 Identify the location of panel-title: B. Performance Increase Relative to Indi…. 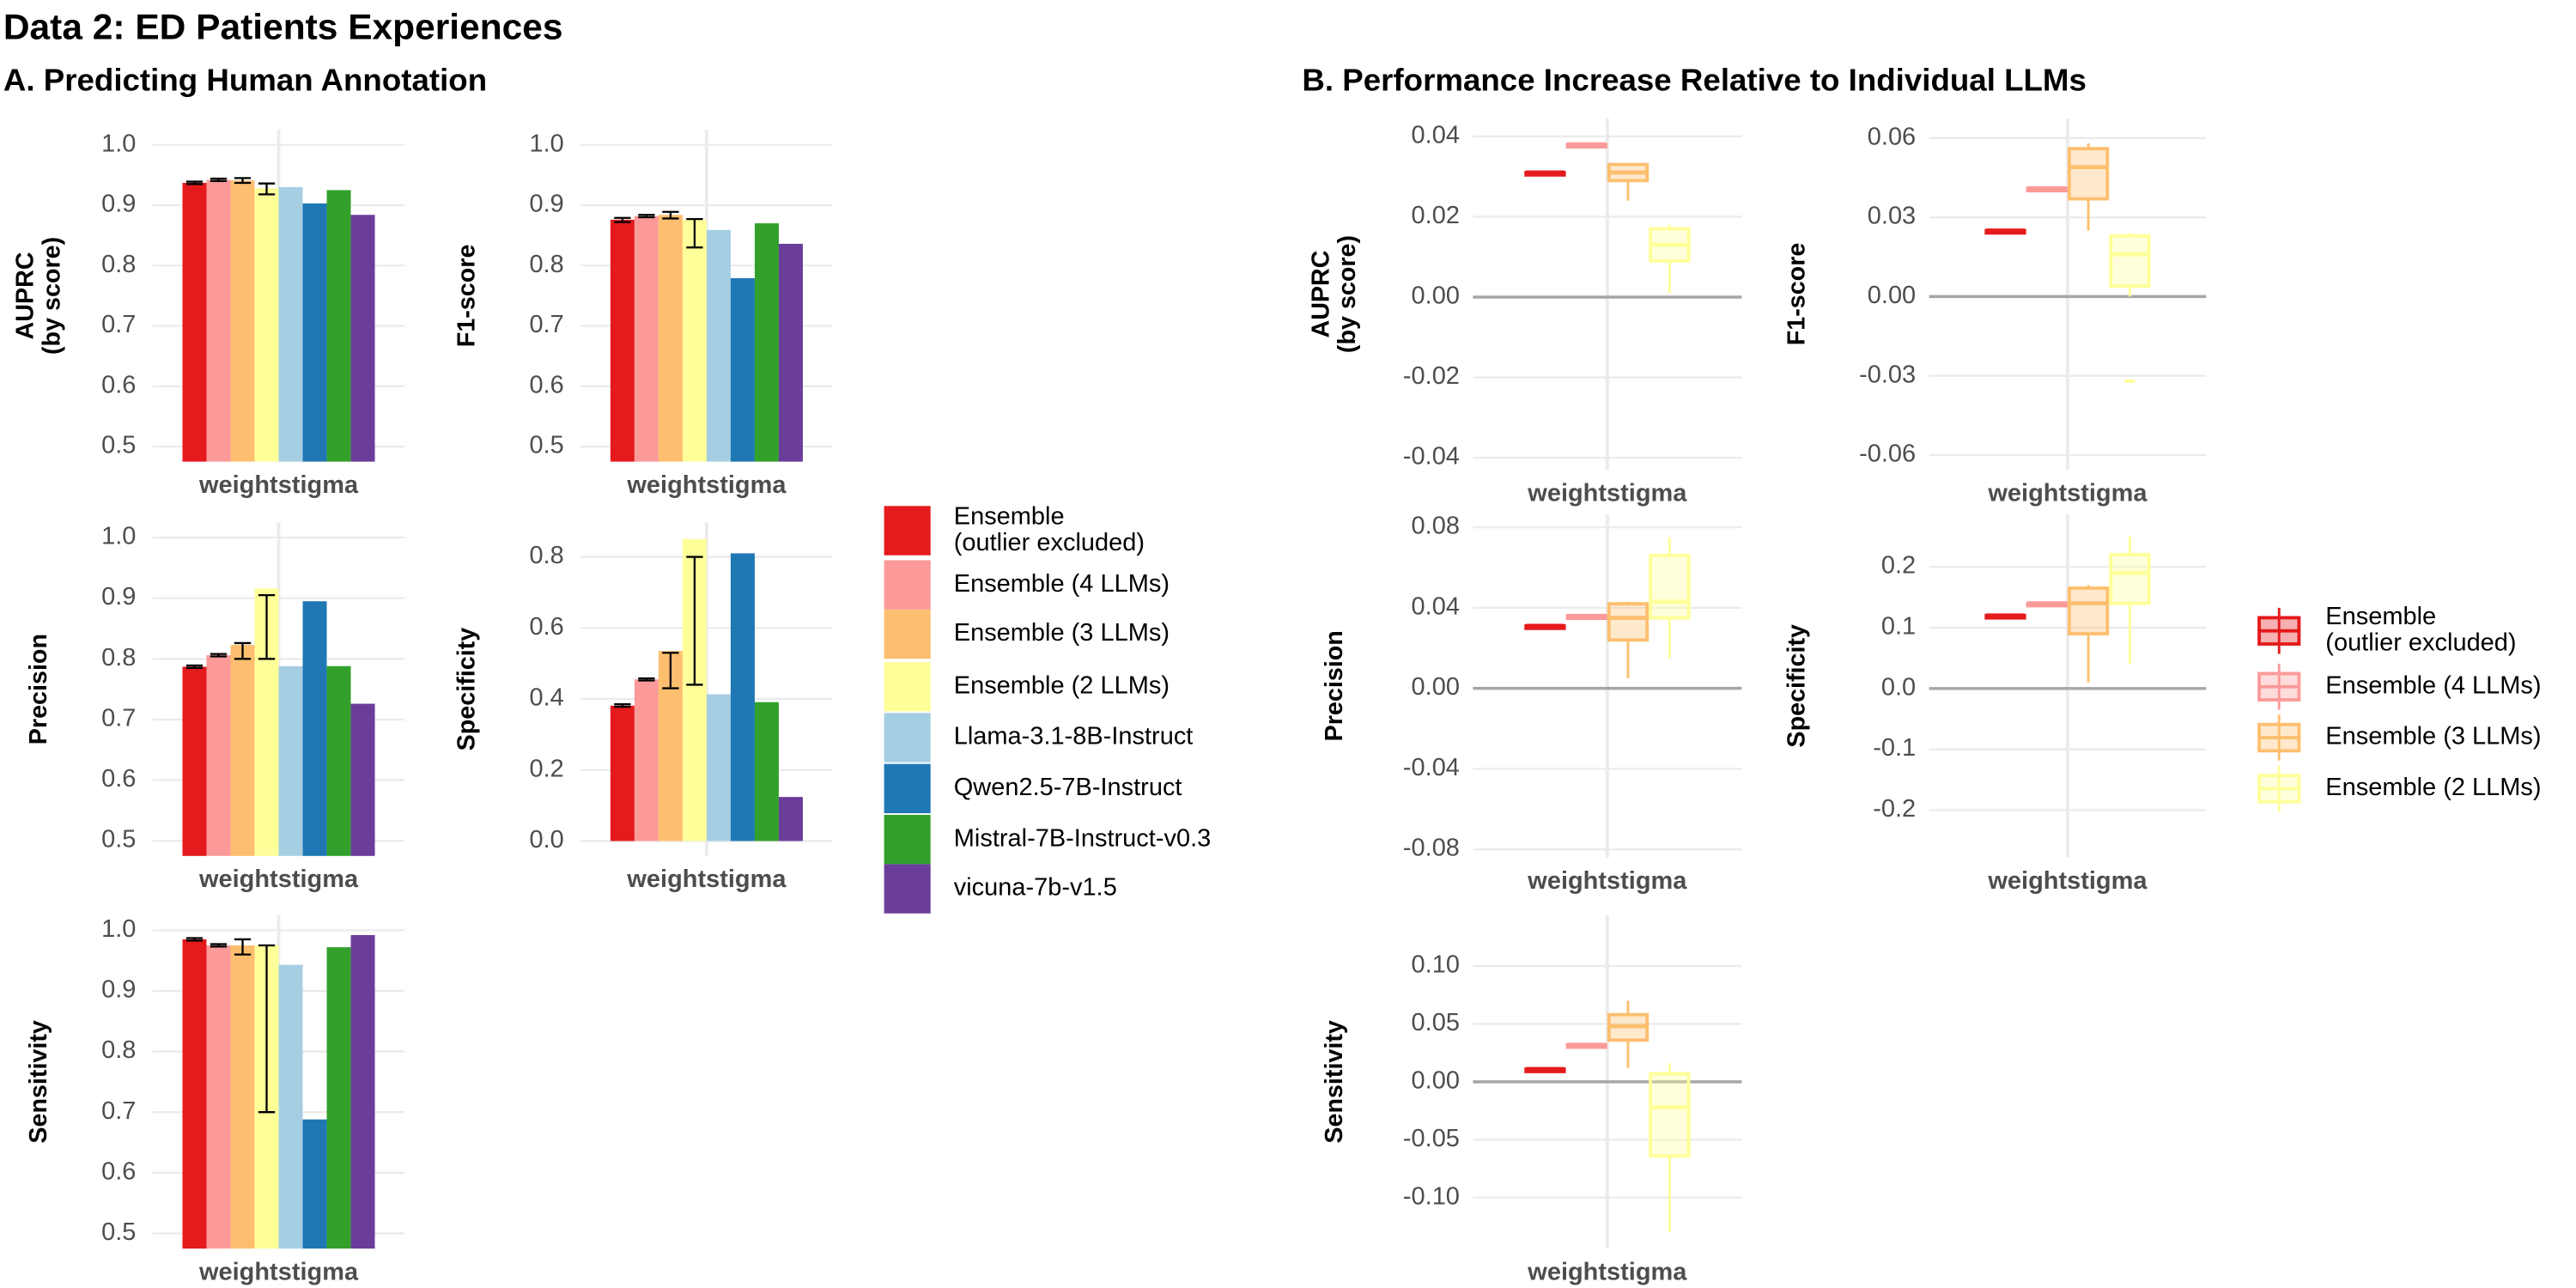
(1694, 79).